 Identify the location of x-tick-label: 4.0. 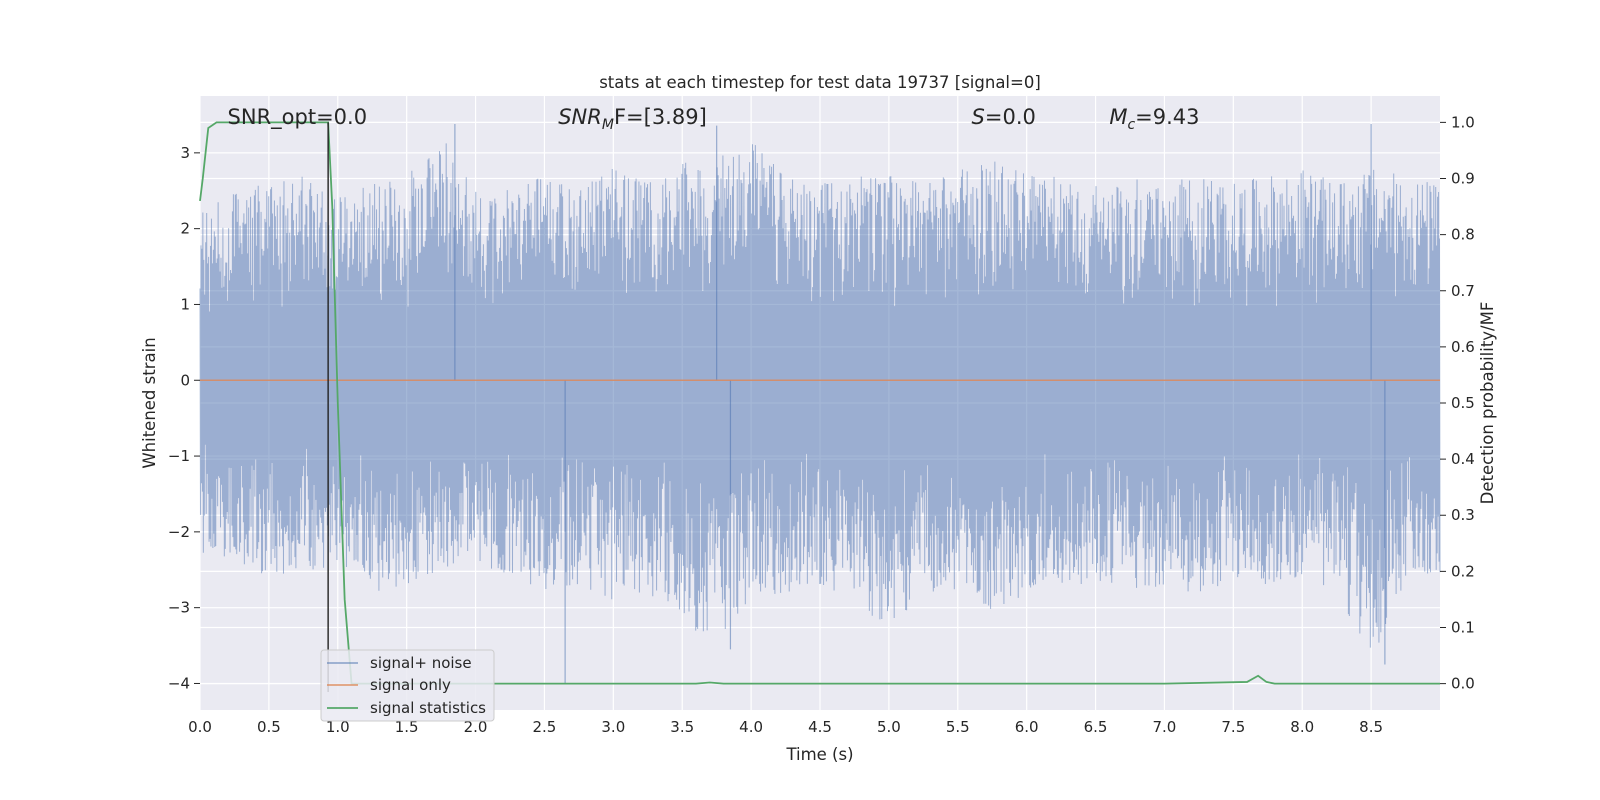
(751, 727).